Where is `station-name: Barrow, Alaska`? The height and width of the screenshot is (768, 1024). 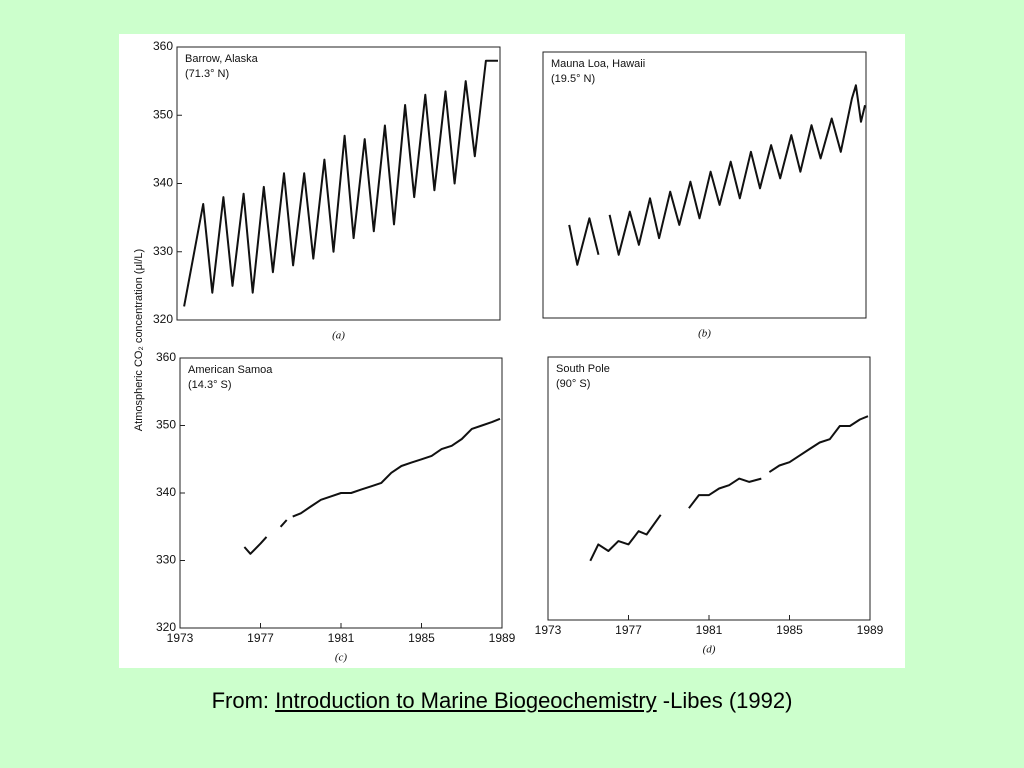
station-name: Barrow, Alaska is located at coordinates (222, 59).